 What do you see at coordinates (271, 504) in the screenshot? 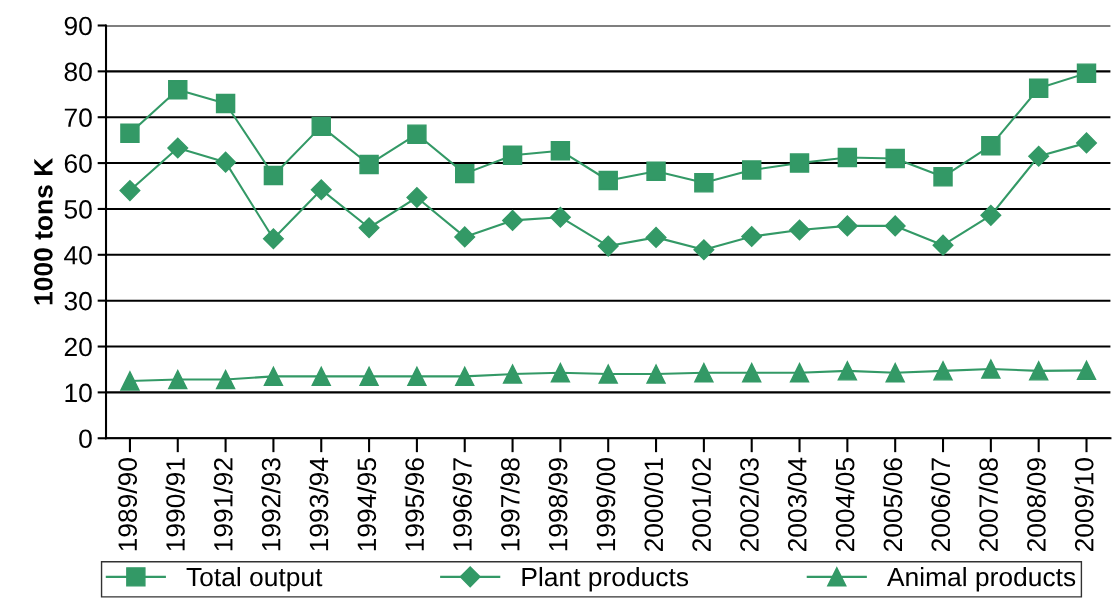
I see `x-tick-label: 1992/93` at bounding box center [271, 504].